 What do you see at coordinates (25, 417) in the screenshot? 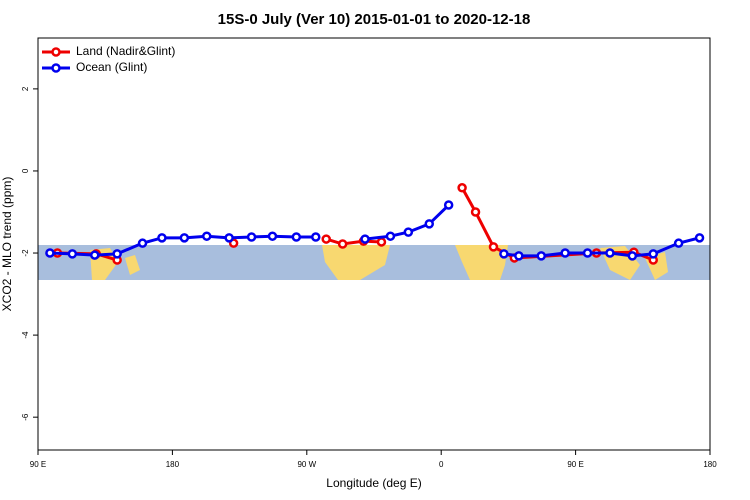
I see `y-tick-label: -6` at bounding box center [25, 417].